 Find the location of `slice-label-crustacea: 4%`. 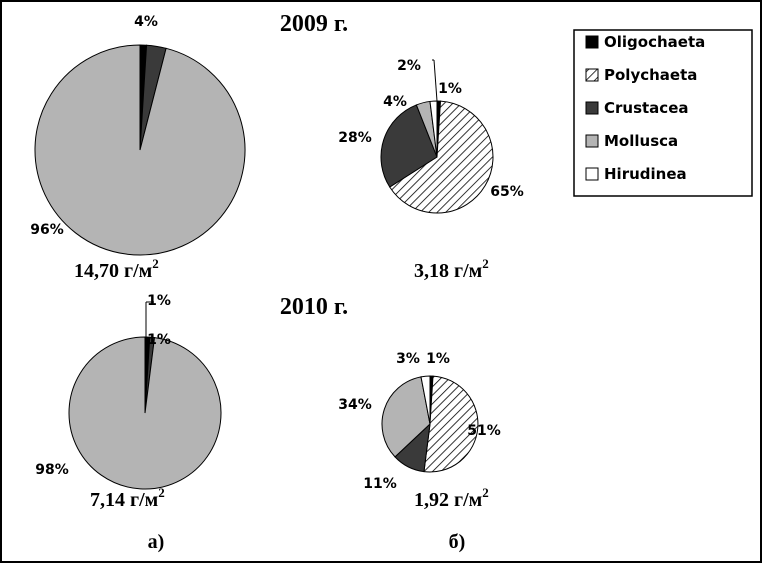

slice-label-crustacea: 4% is located at coordinates (146, 22).